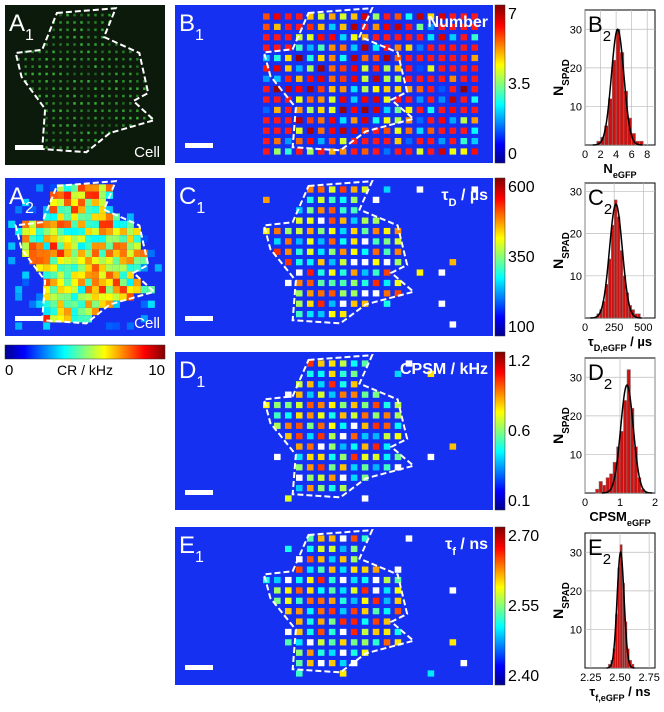 The height and width of the screenshot is (712, 664). Describe the element at coordinates (521, 187) in the screenshot. I see `colorbar-tick-label: 600` at that location.